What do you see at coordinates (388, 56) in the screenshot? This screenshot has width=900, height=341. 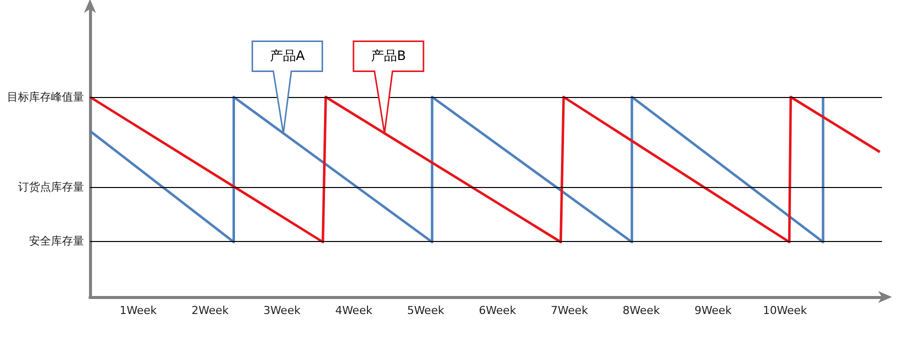 I see `text: 产品B` at bounding box center [388, 56].